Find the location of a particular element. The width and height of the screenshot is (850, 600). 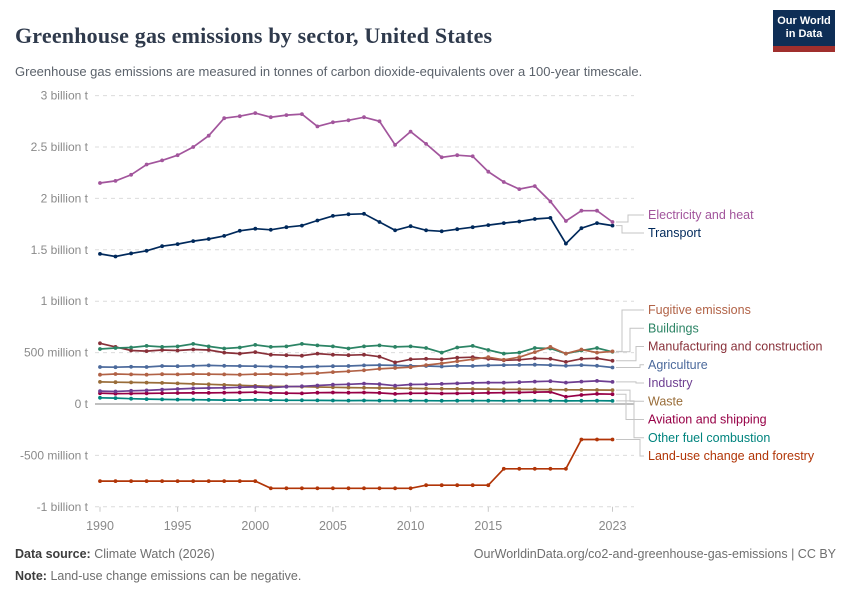

series-line-fugitive-emissions is located at coordinates (356, 360).